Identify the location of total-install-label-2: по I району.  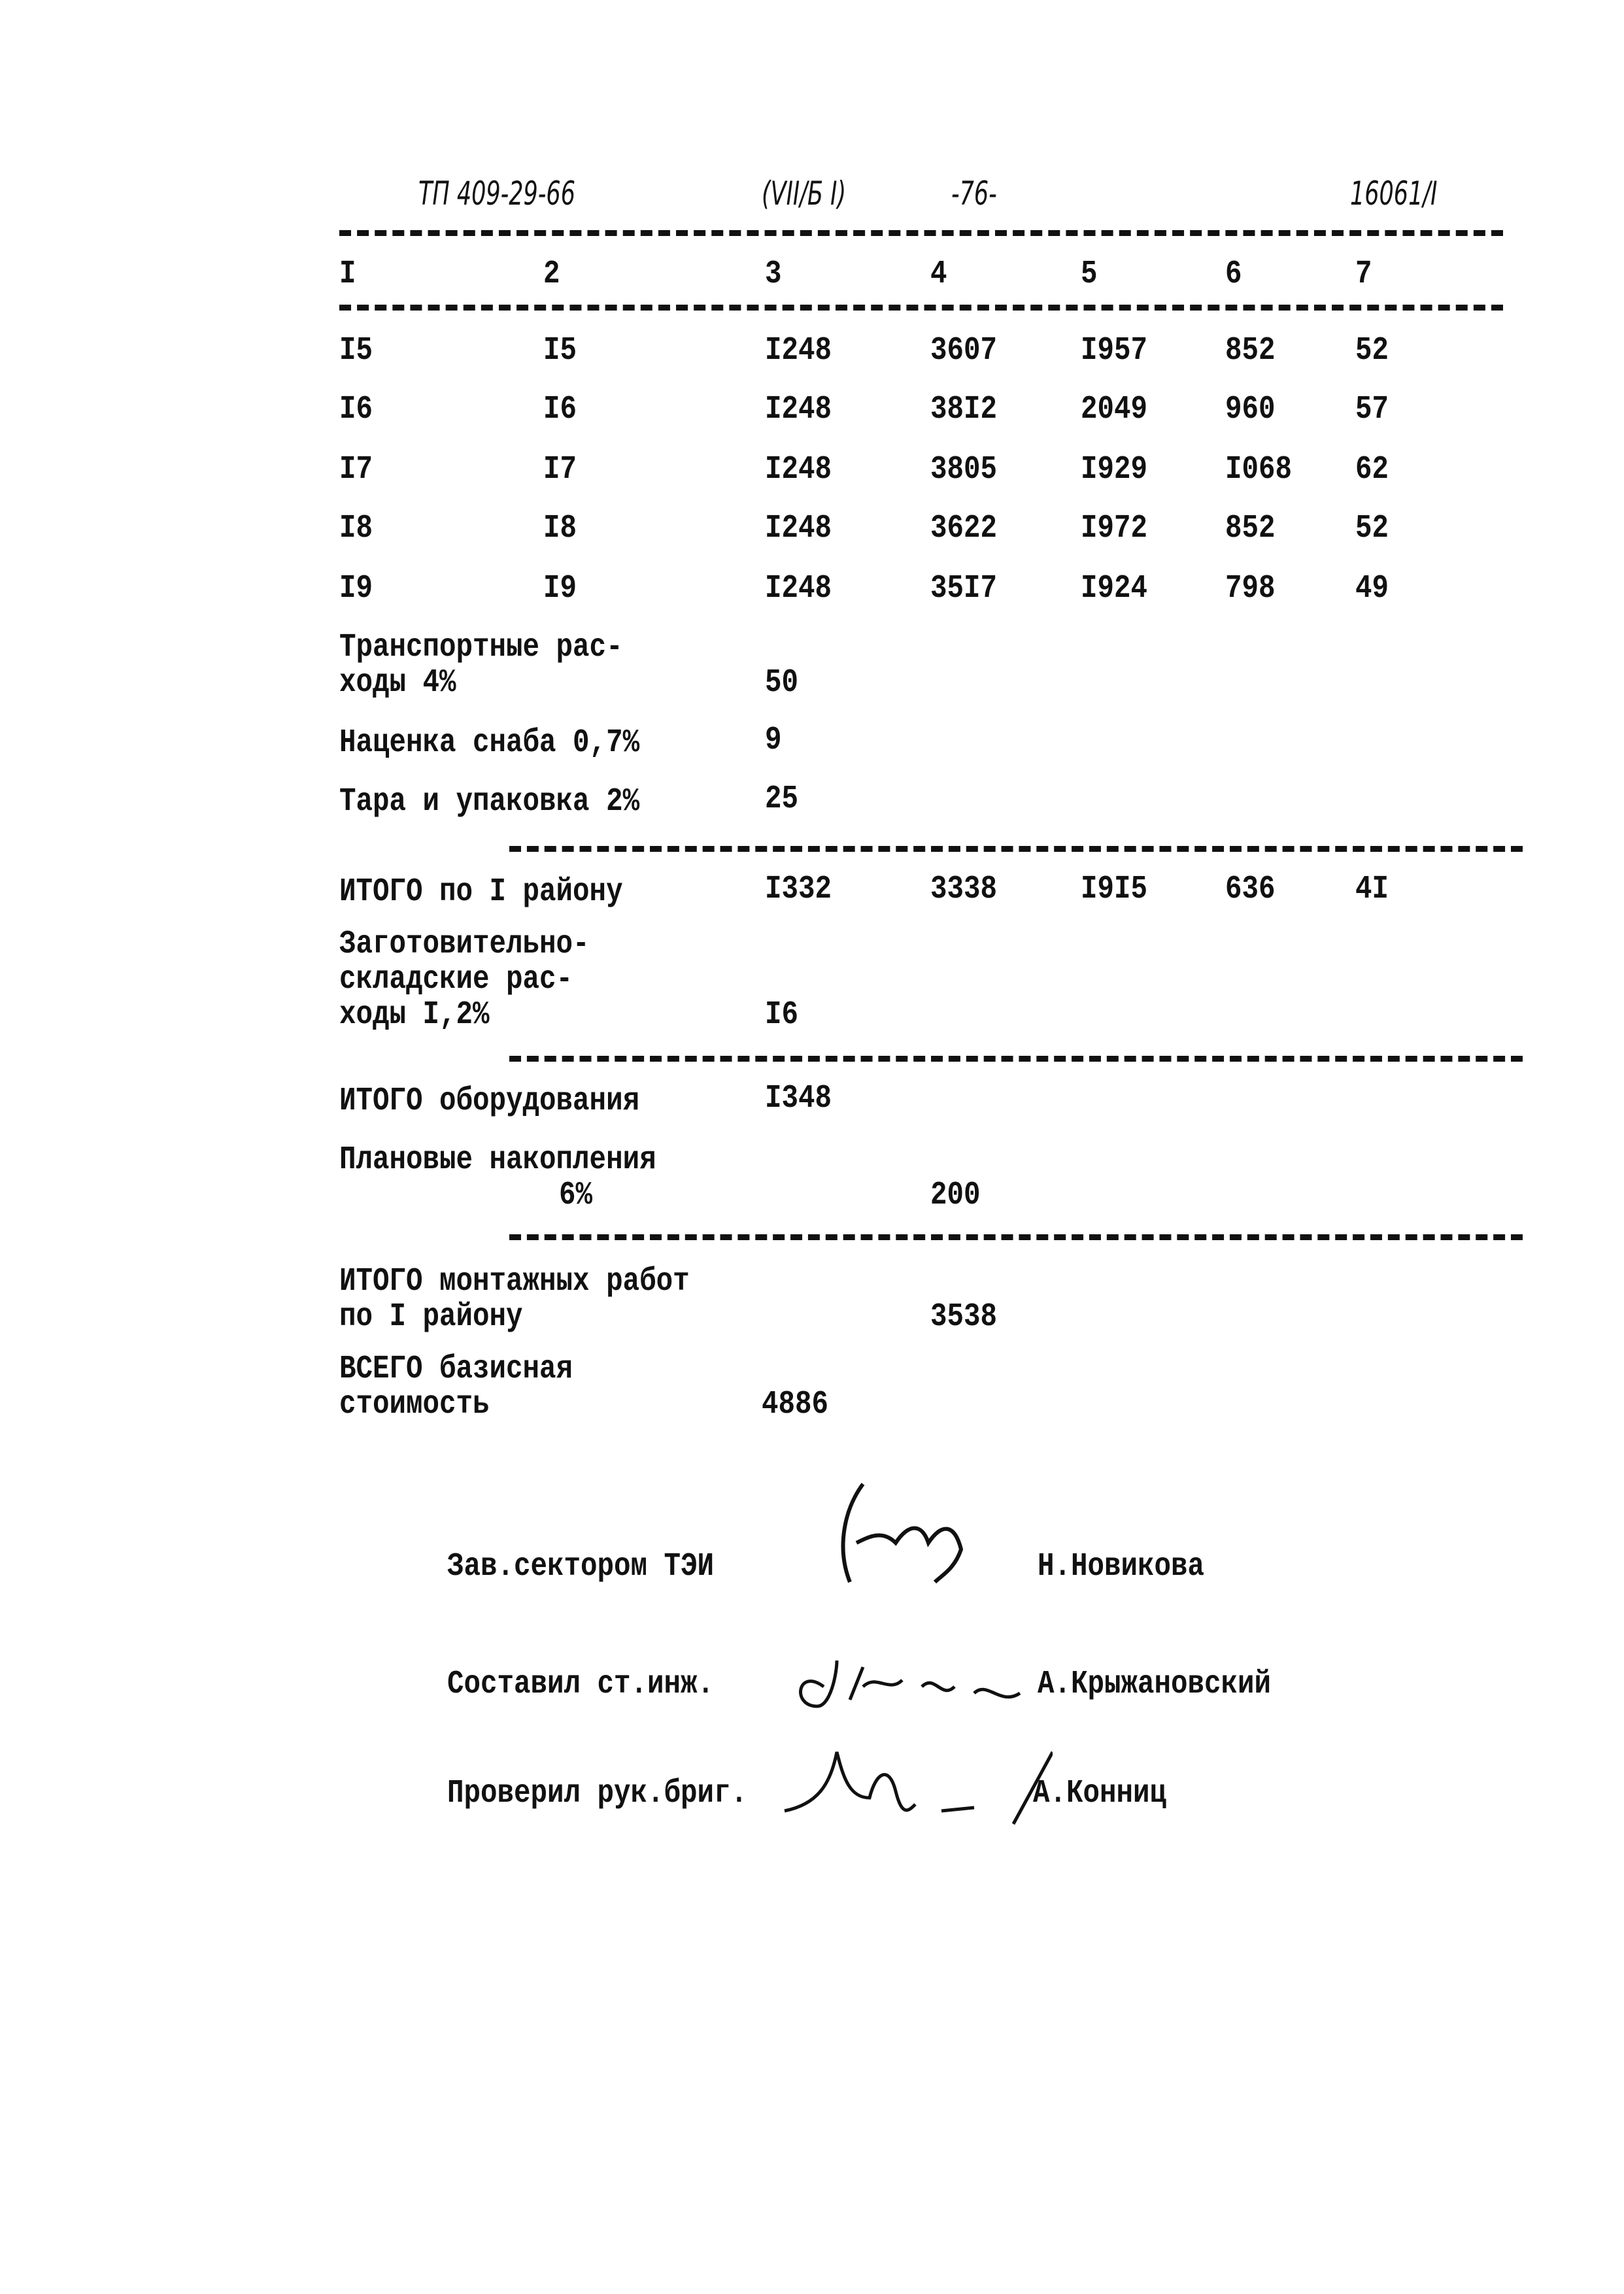
(431, 1317).